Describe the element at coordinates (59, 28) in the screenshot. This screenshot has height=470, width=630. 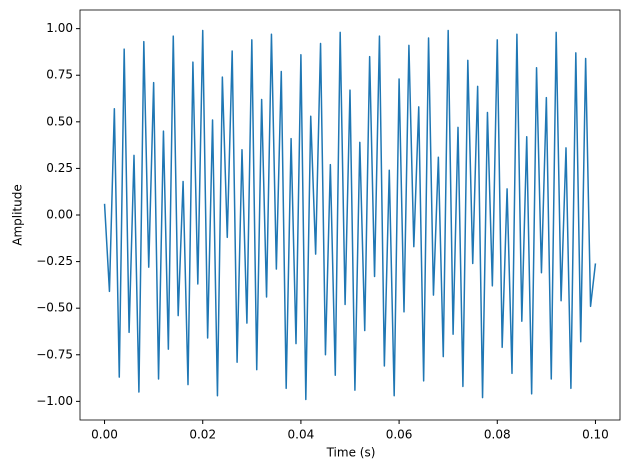
I see `y-tick-label: 1.00` at that location.